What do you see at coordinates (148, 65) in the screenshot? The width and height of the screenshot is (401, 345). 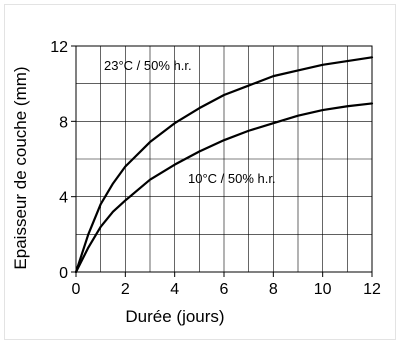 I see `series-label-23c: 23°C / 50% h.r.` at bounding box center [148, 65].